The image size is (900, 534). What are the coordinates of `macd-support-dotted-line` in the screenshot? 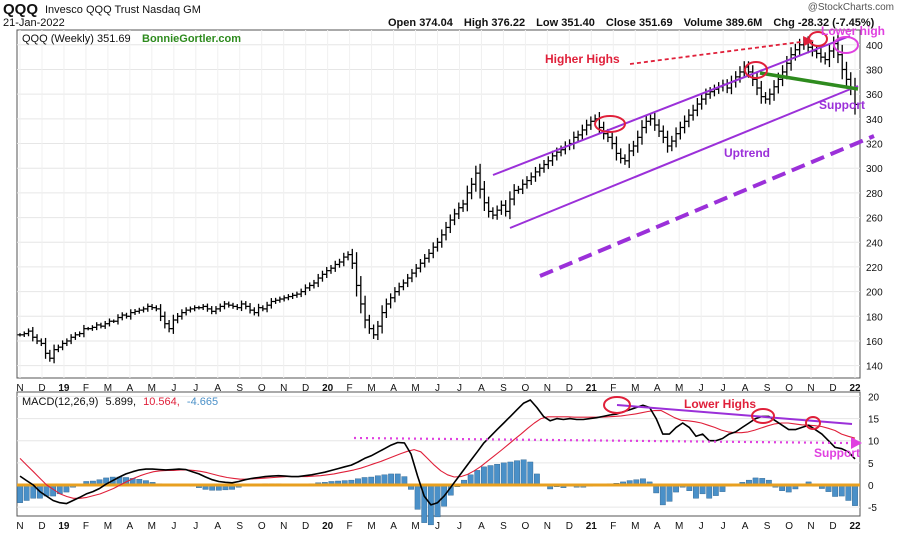 It's located at (601, 440).